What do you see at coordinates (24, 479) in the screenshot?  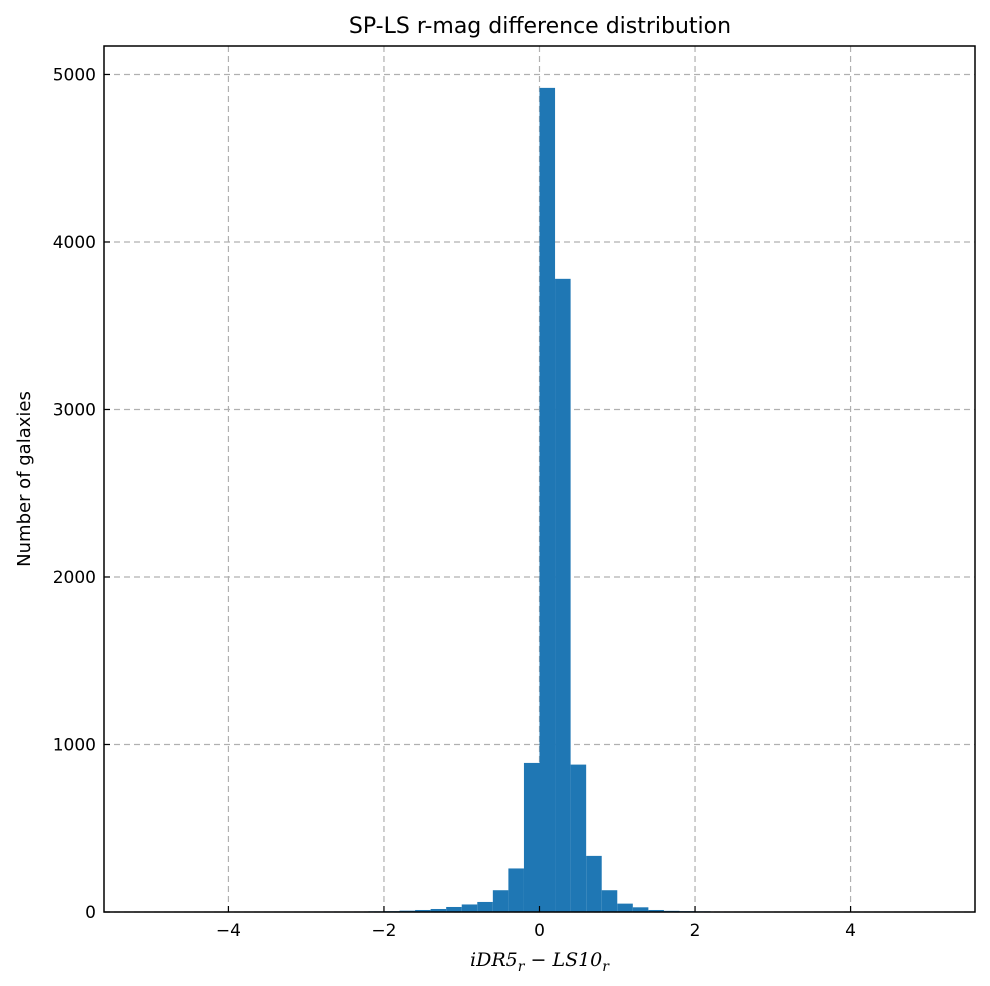 I see `y-axis-label: Number of galaxies` at bounding box center [24, 479].